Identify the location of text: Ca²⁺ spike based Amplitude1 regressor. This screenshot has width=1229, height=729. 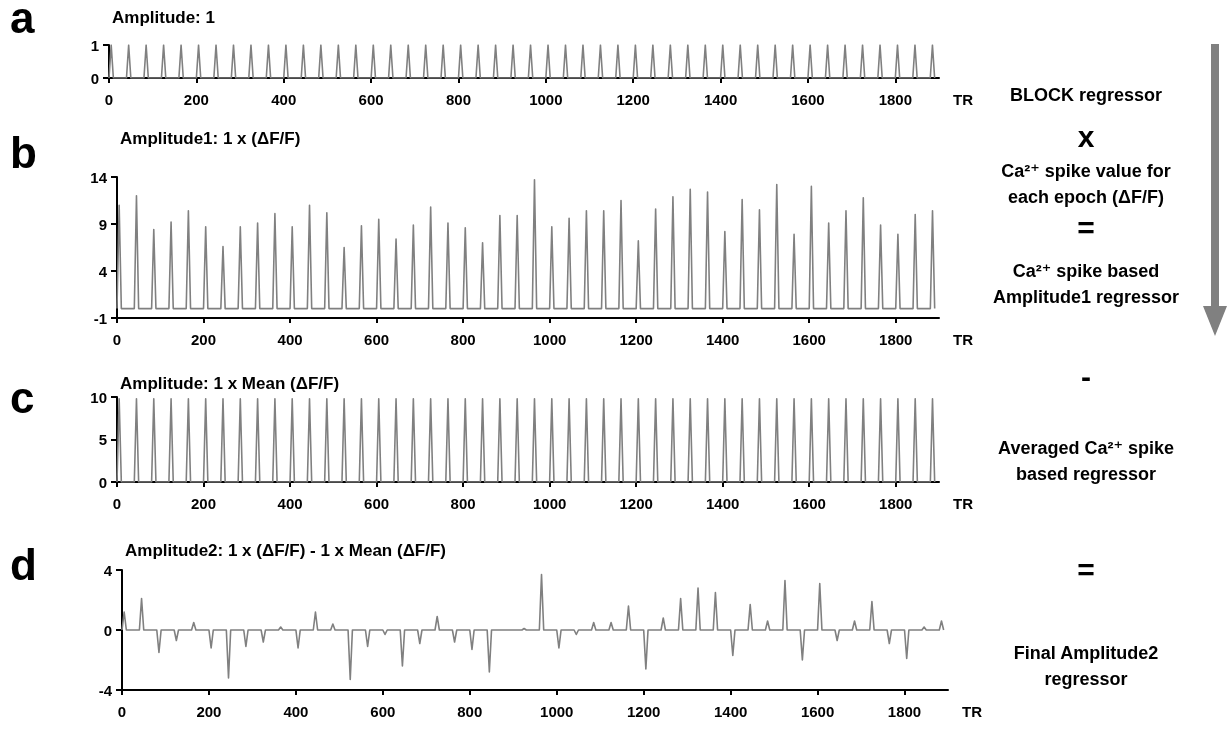
(1086, 284).